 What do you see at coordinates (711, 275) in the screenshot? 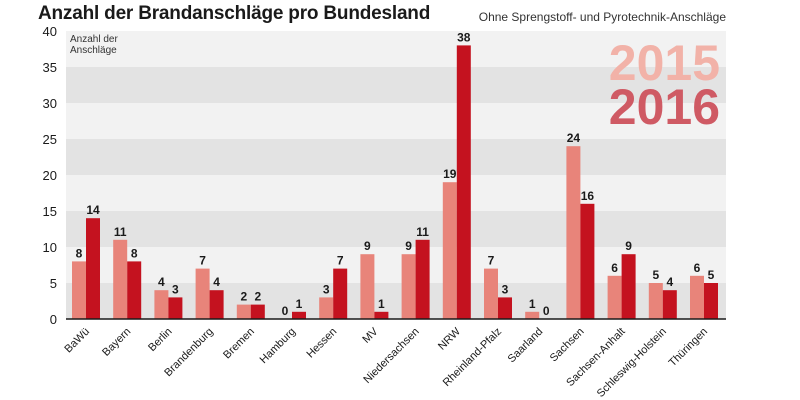
I see `value-label-2016: 5` at bounding box center [711, 275].